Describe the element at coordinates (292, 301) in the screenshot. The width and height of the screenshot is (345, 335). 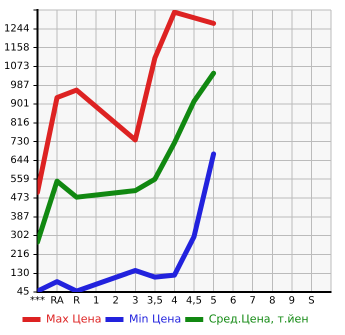
I see `x-tick-label: 9` at that location.